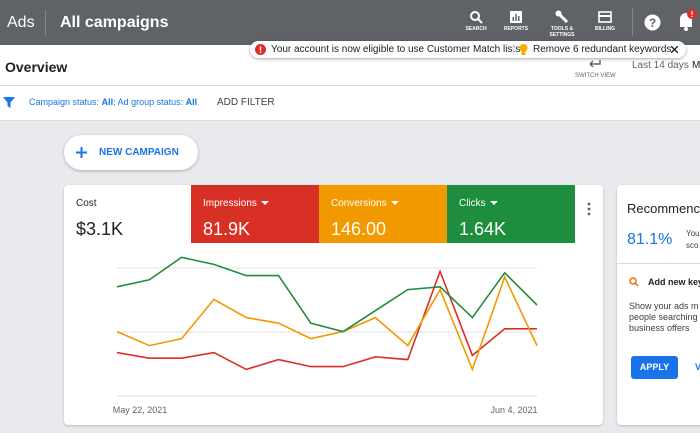 The width and height of the screenshot is (700, 433). Describe the element at coordinates (383, 214) in the screenshot. I see `scorecard: Conversions 146.00` at that location.